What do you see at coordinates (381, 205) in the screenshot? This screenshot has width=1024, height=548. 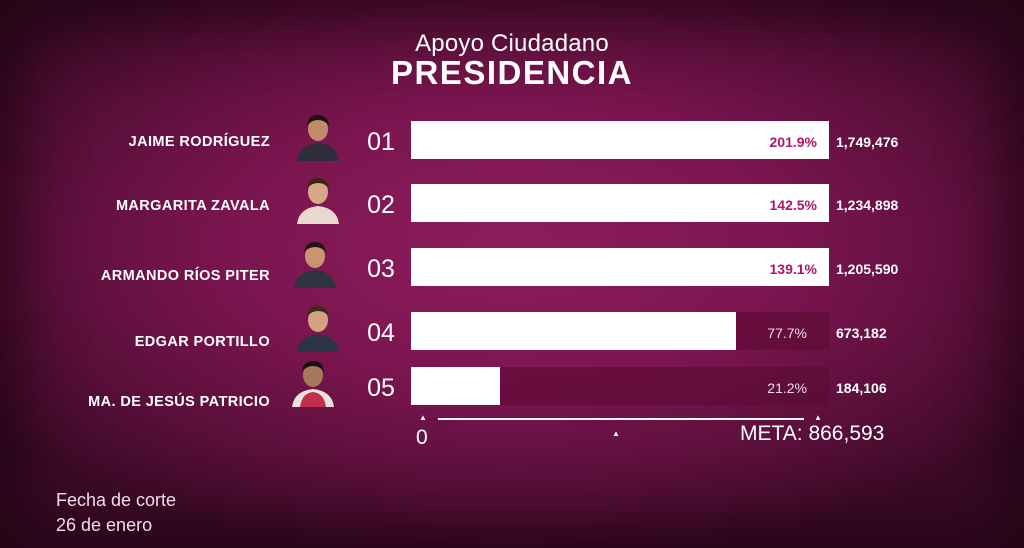 I see `rank-label: 02` at bounding box center [381, 205].